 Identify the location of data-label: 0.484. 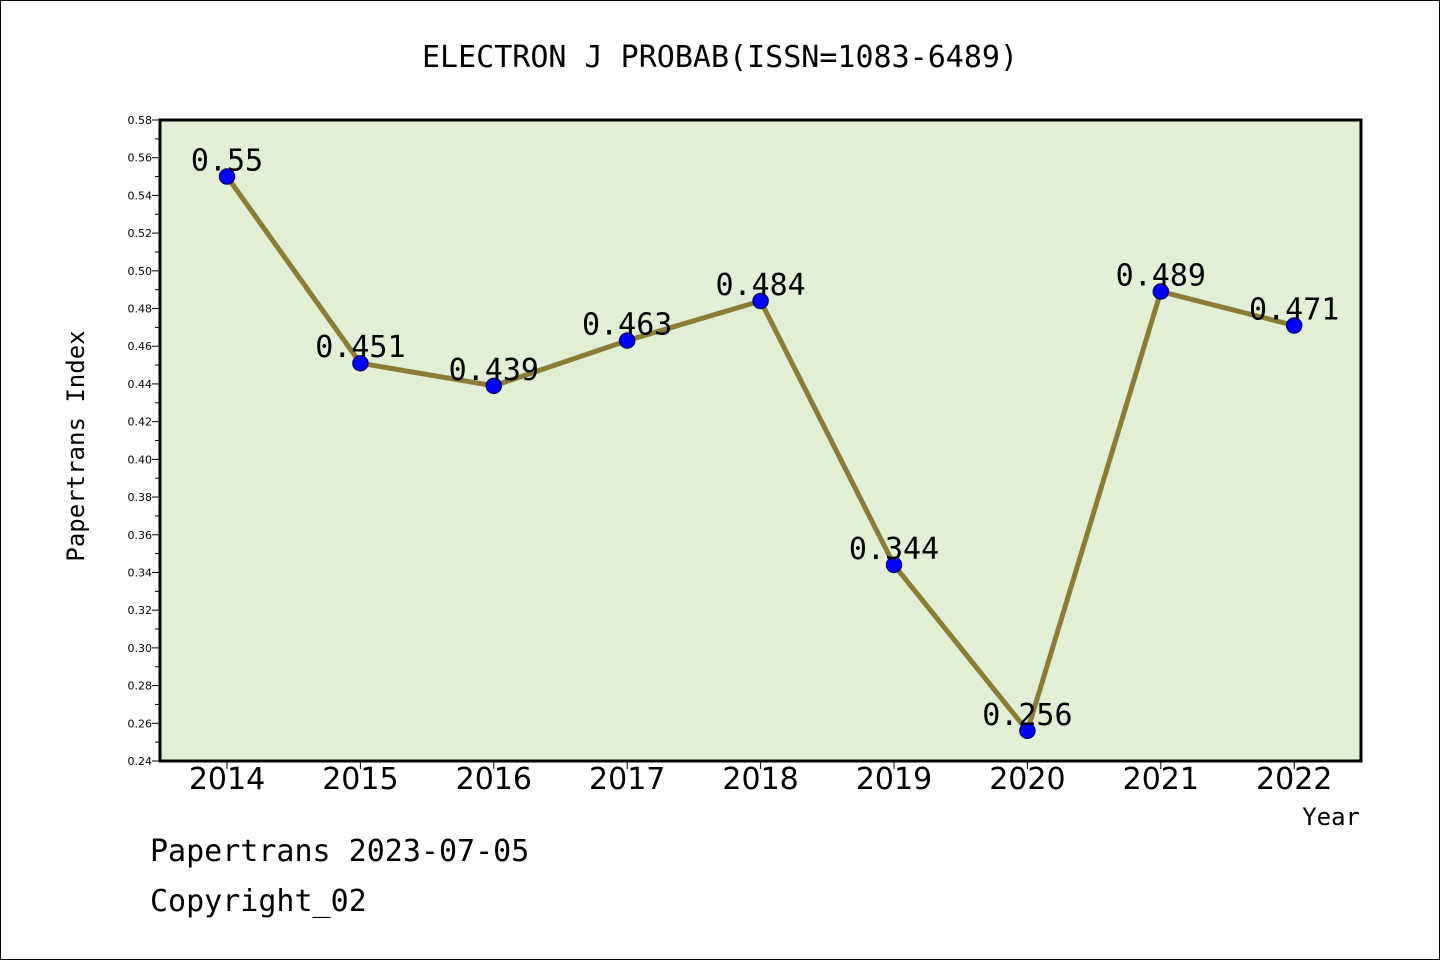
(760, 285).